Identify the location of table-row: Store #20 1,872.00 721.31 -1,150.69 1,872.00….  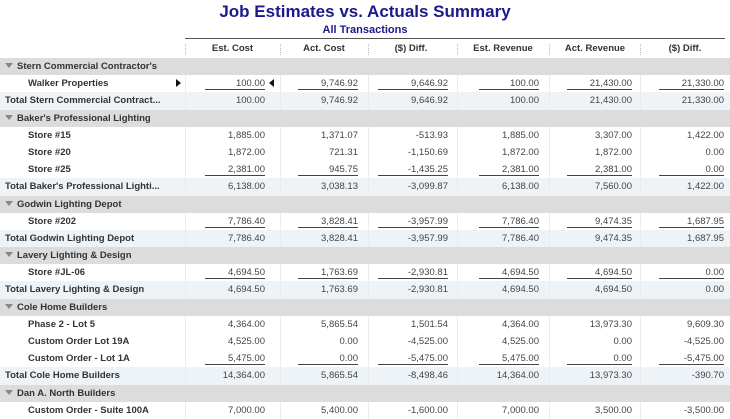
(365, 152).